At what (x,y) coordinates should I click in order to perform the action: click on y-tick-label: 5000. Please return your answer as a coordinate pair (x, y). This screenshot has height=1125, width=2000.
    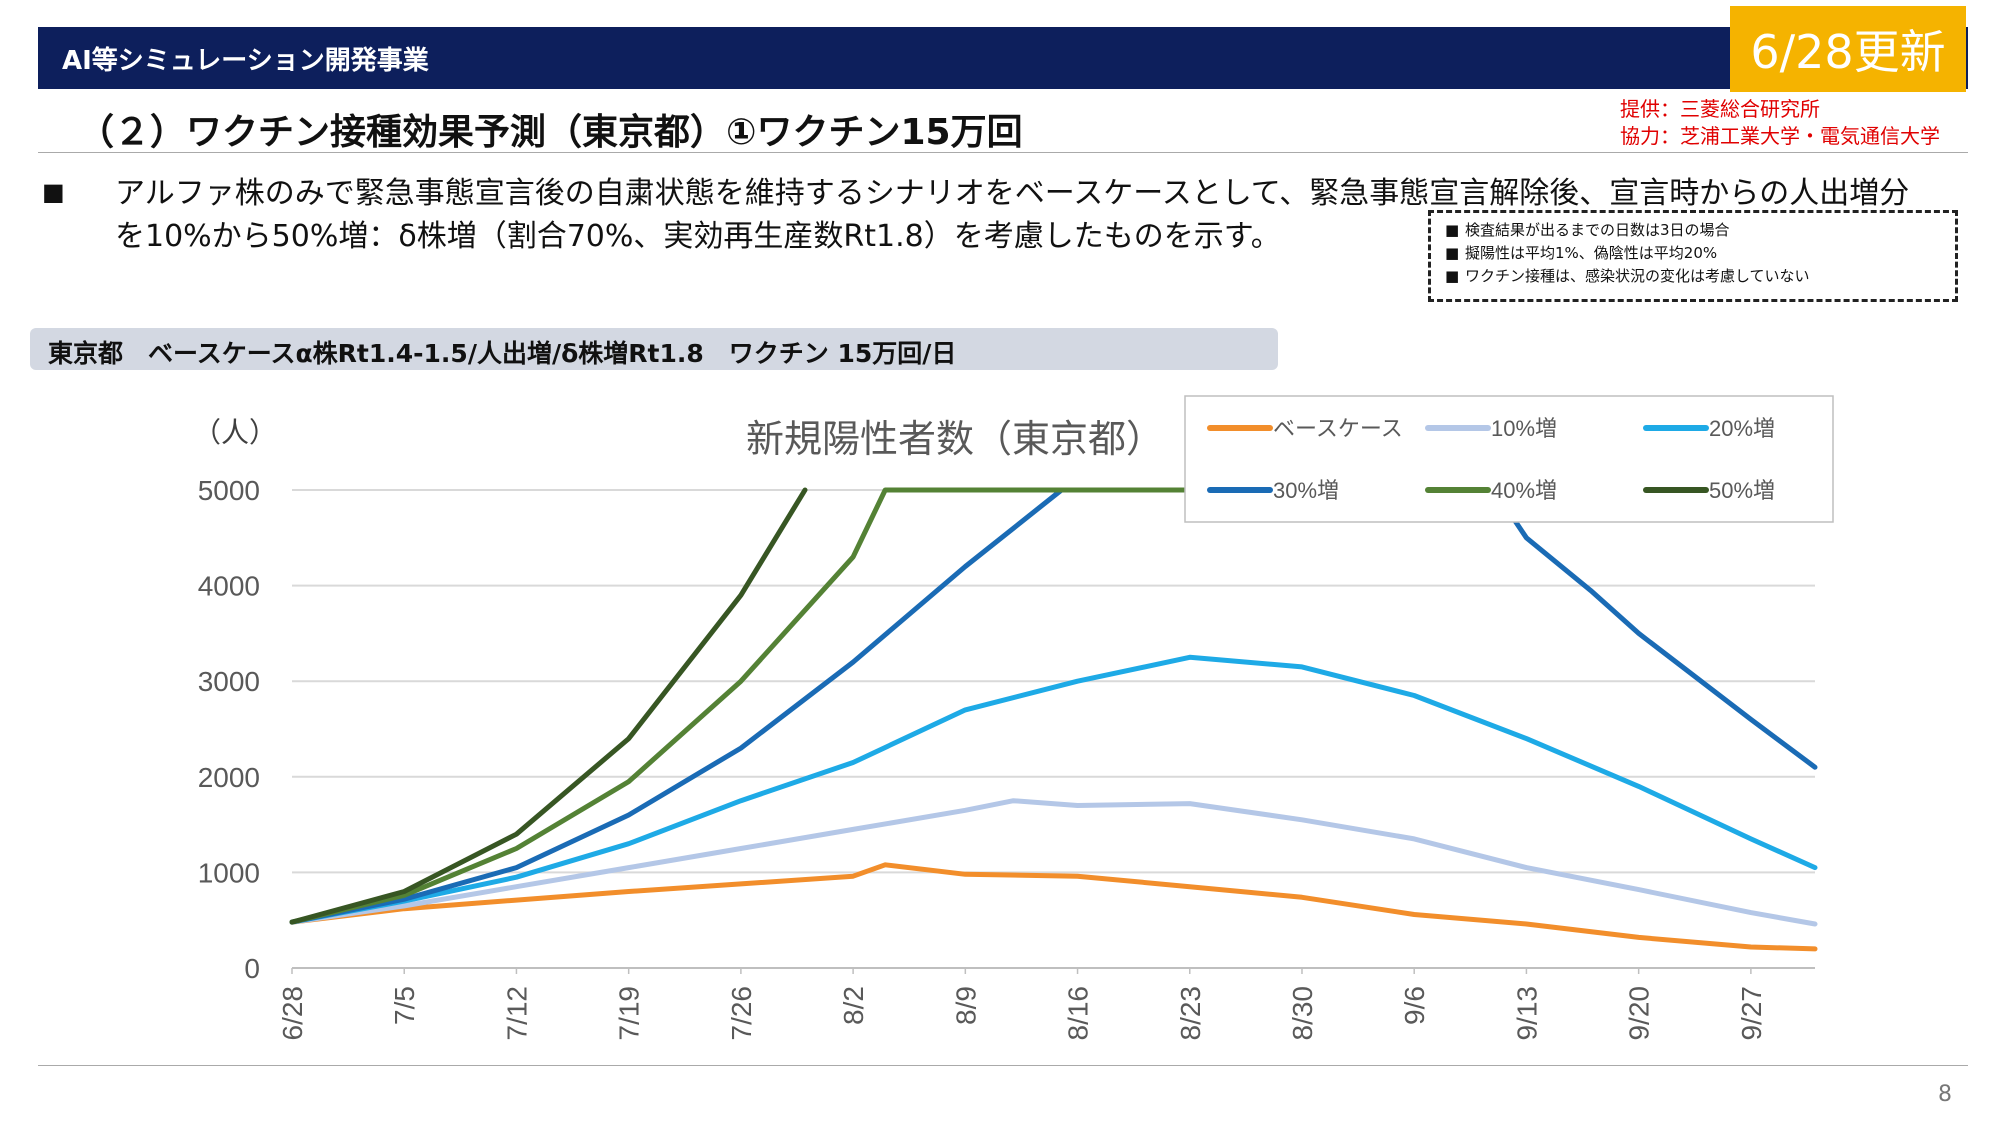
    Looking at the image, I should click on (229, 490).